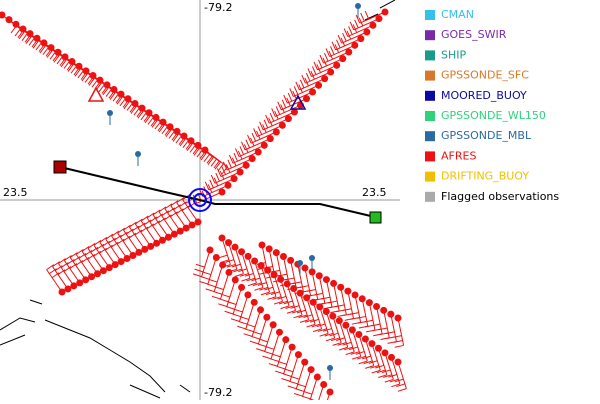 The height and width of the screenshot is (404, 600). Describe the element at coordinates (457, 14) in the screenshot. I see `legend-label: CMAN` at that location.